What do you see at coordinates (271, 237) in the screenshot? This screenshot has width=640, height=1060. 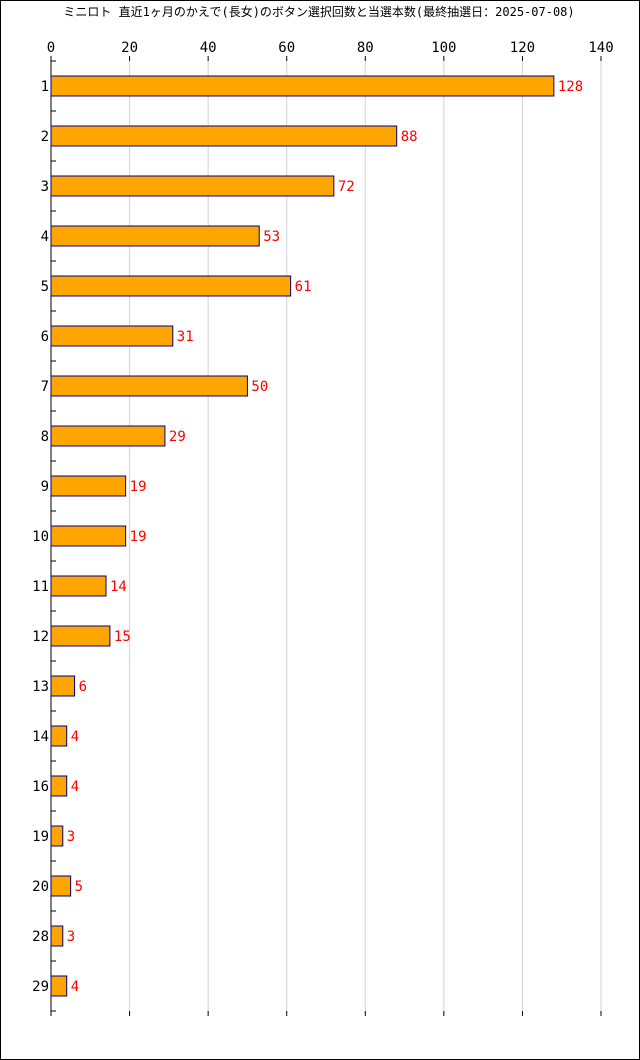 I see `bar-value-label: 53` at bounding box center [271, 237].